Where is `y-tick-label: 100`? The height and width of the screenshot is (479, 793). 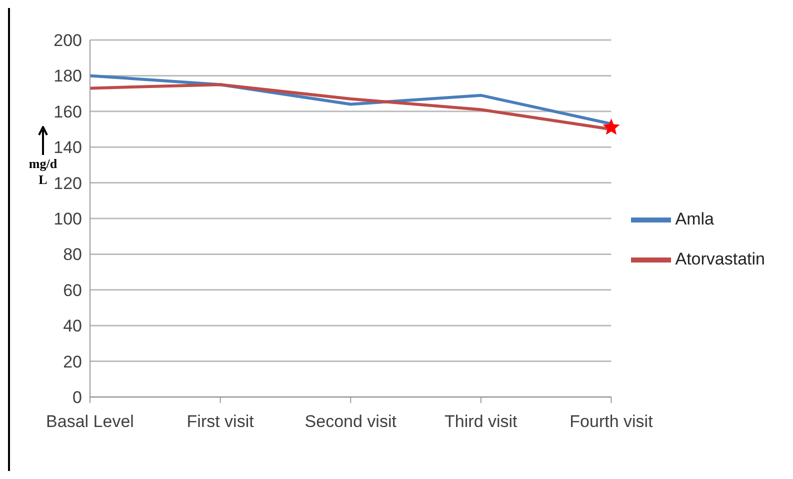 y-tick-label: 100 is located at coordinates (68, 219).